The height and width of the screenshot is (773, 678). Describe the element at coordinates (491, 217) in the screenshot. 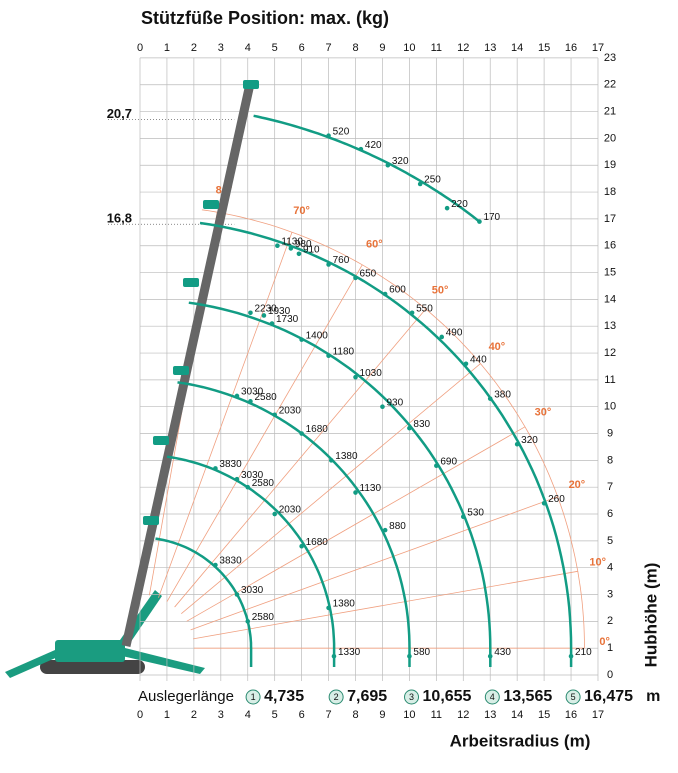

I see `load-label: 170` at that location.